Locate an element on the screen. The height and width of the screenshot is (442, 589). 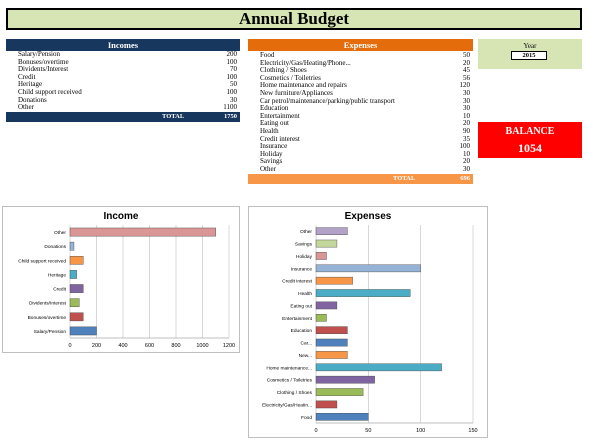
expenses-row-value: 100 is located at coordinates (465, 146).